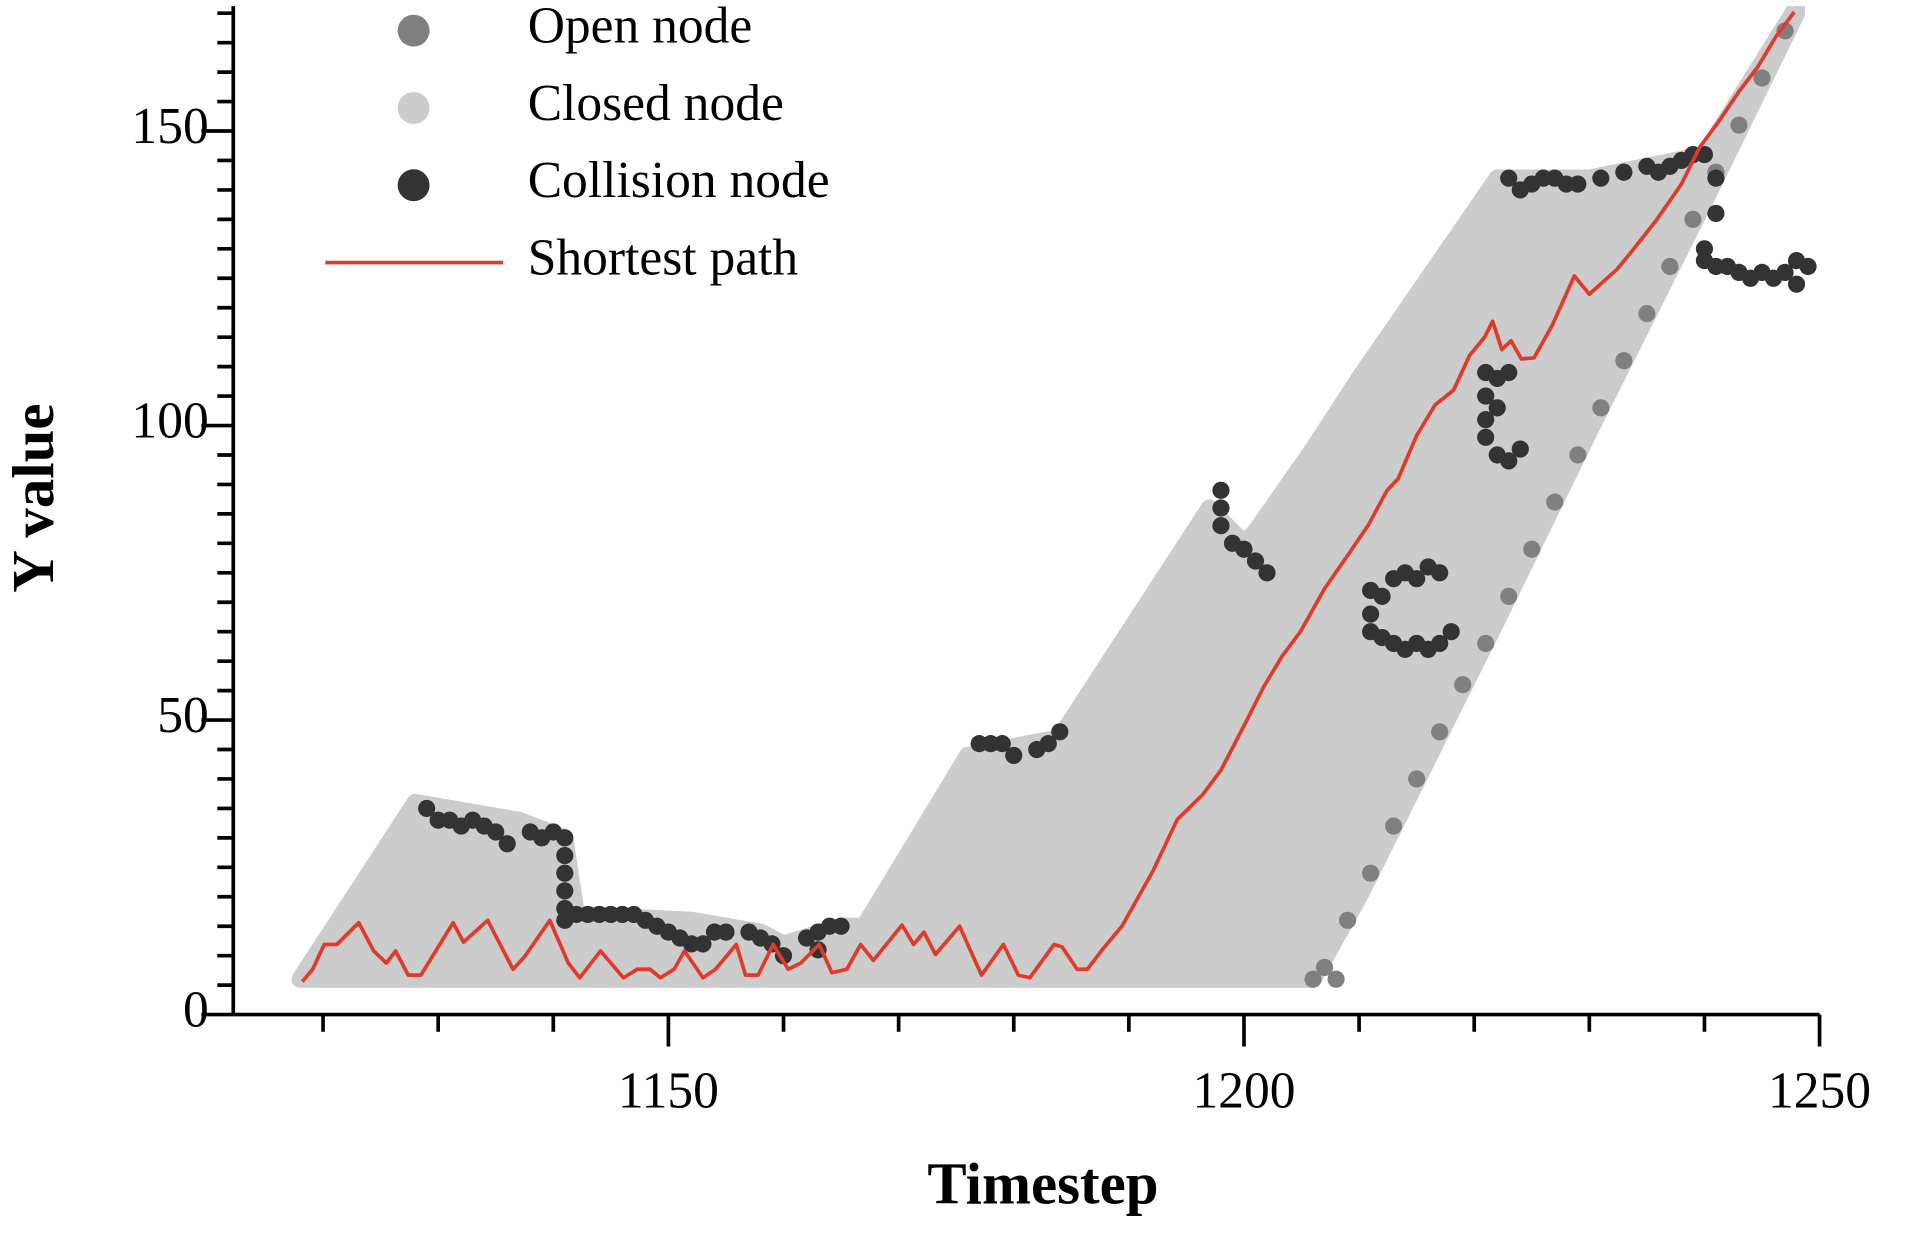  Describe the element at coordinates (1042, 1184) in the screenshot. I see `x-axis-title: Timestep` at that location.